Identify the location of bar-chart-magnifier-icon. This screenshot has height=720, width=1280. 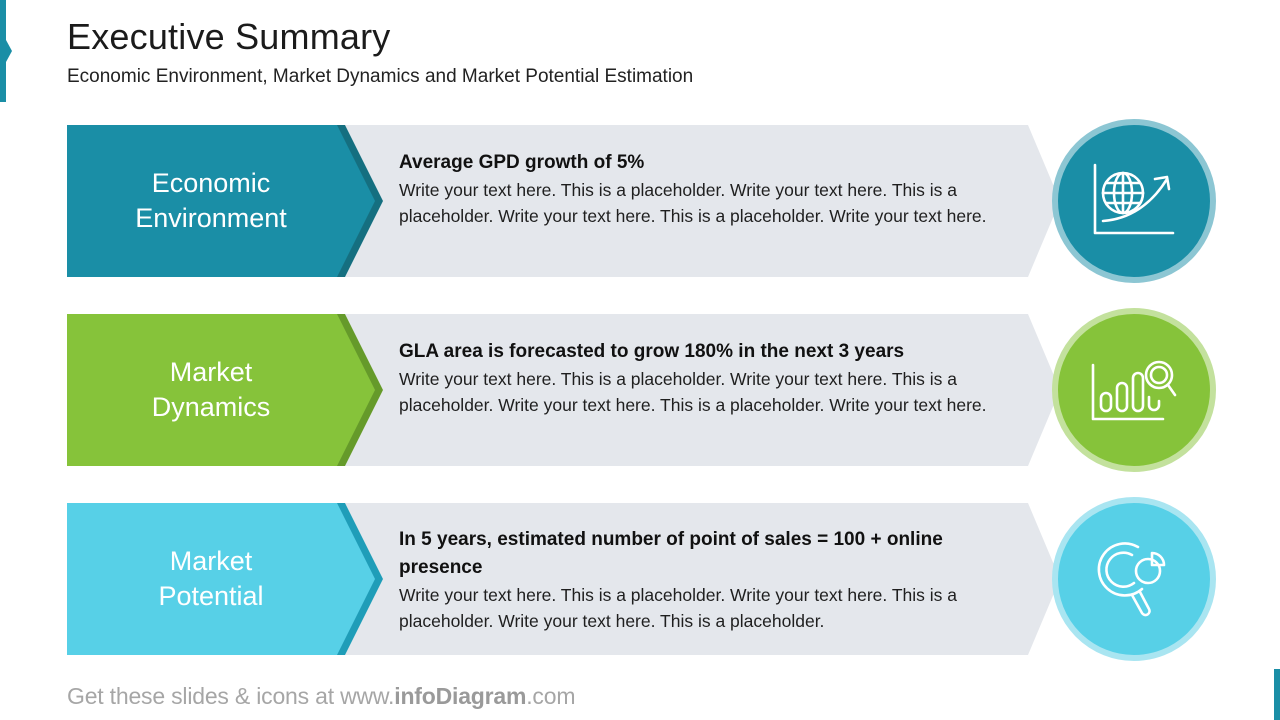
(1134, 390).